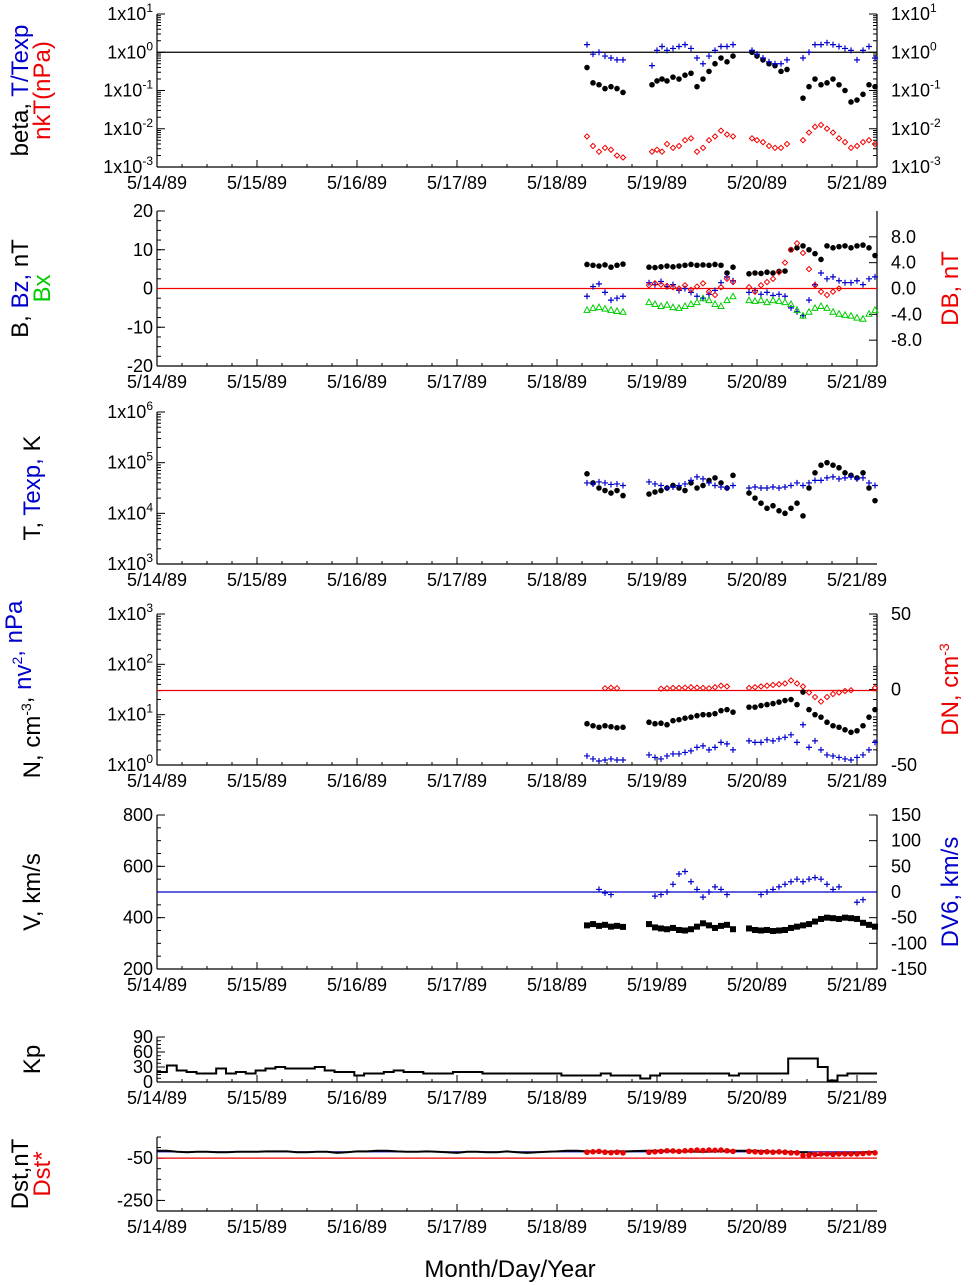 The height and width of the screenshot is (1285, 976). I want to click on x-tick-label: 5/14/89, so click(157, 1098).